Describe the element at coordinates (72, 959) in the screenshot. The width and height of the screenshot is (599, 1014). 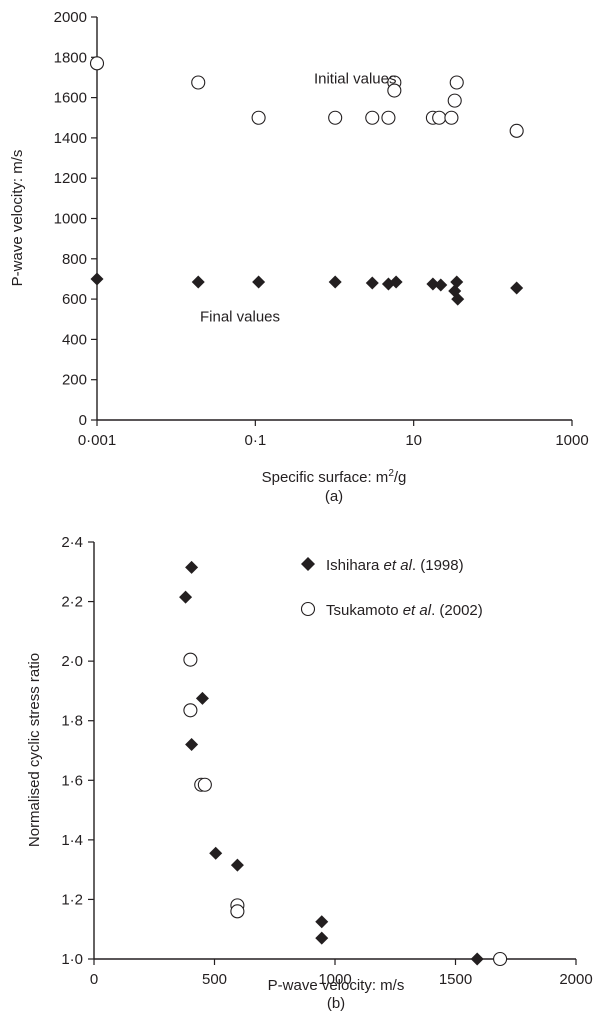
I see `y-tick-label-b: 1·0` at that location.